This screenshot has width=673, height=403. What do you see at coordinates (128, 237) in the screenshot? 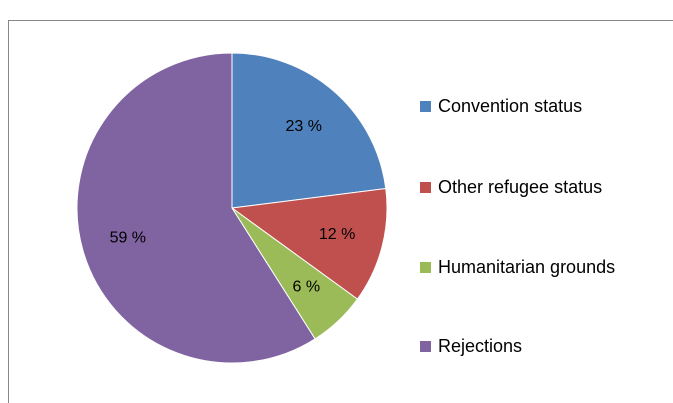
I see `data-label: 59 %` at bounding box center [128, 237].